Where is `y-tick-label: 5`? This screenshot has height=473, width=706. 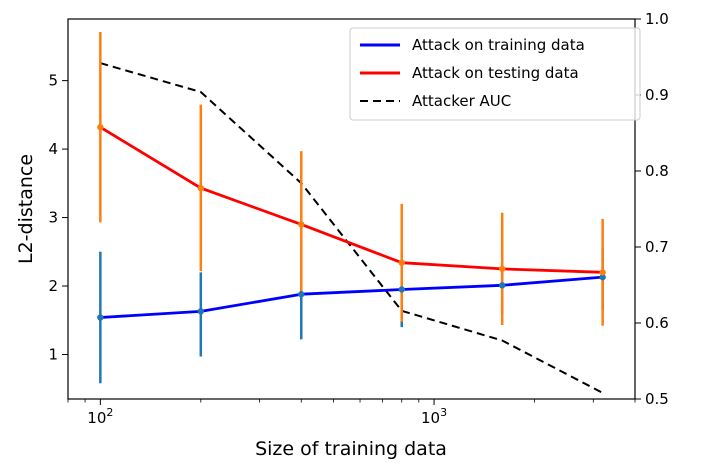 y-tick-label: 5 is located at coordinates (53, 81).